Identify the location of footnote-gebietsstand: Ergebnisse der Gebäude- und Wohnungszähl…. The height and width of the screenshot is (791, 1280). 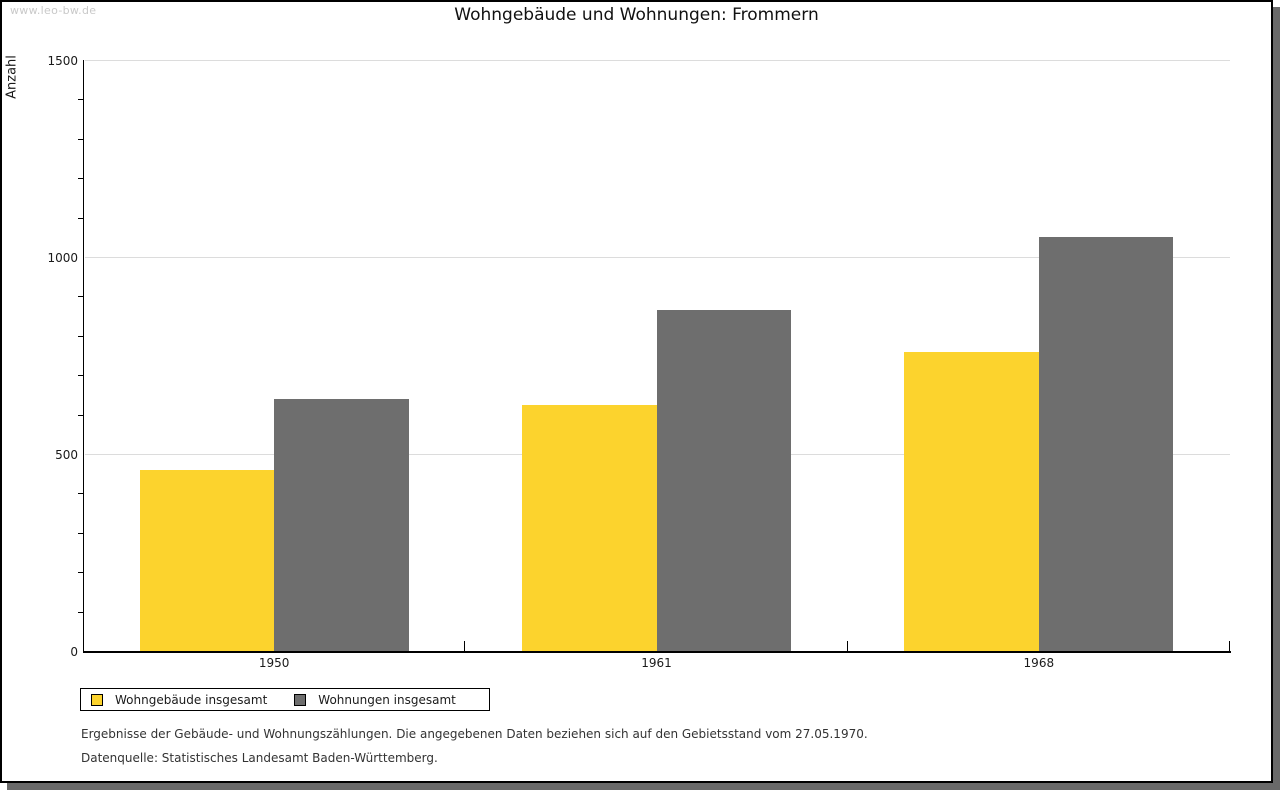
(474, 734).